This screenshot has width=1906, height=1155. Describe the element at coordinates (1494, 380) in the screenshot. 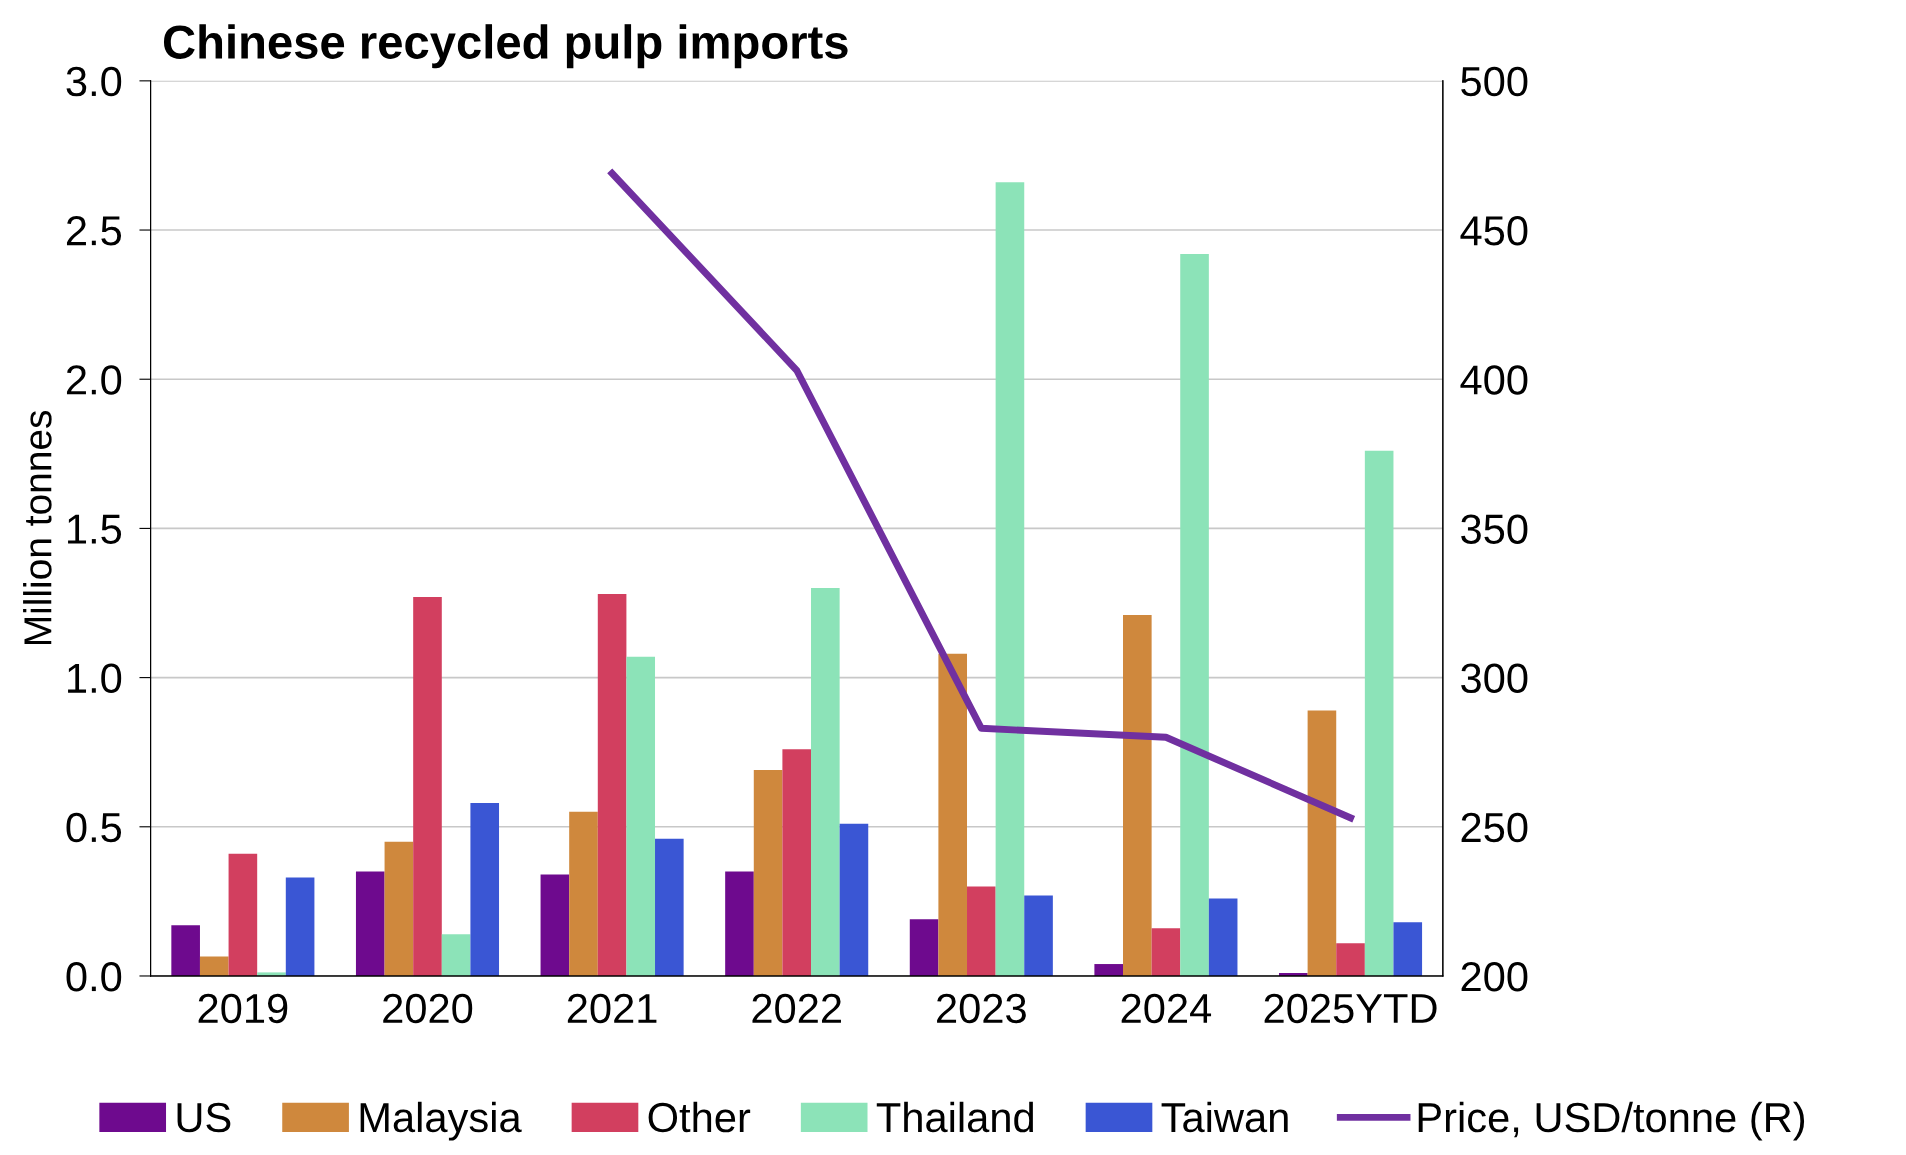

I see `y2-tick-label: 400` at that location.